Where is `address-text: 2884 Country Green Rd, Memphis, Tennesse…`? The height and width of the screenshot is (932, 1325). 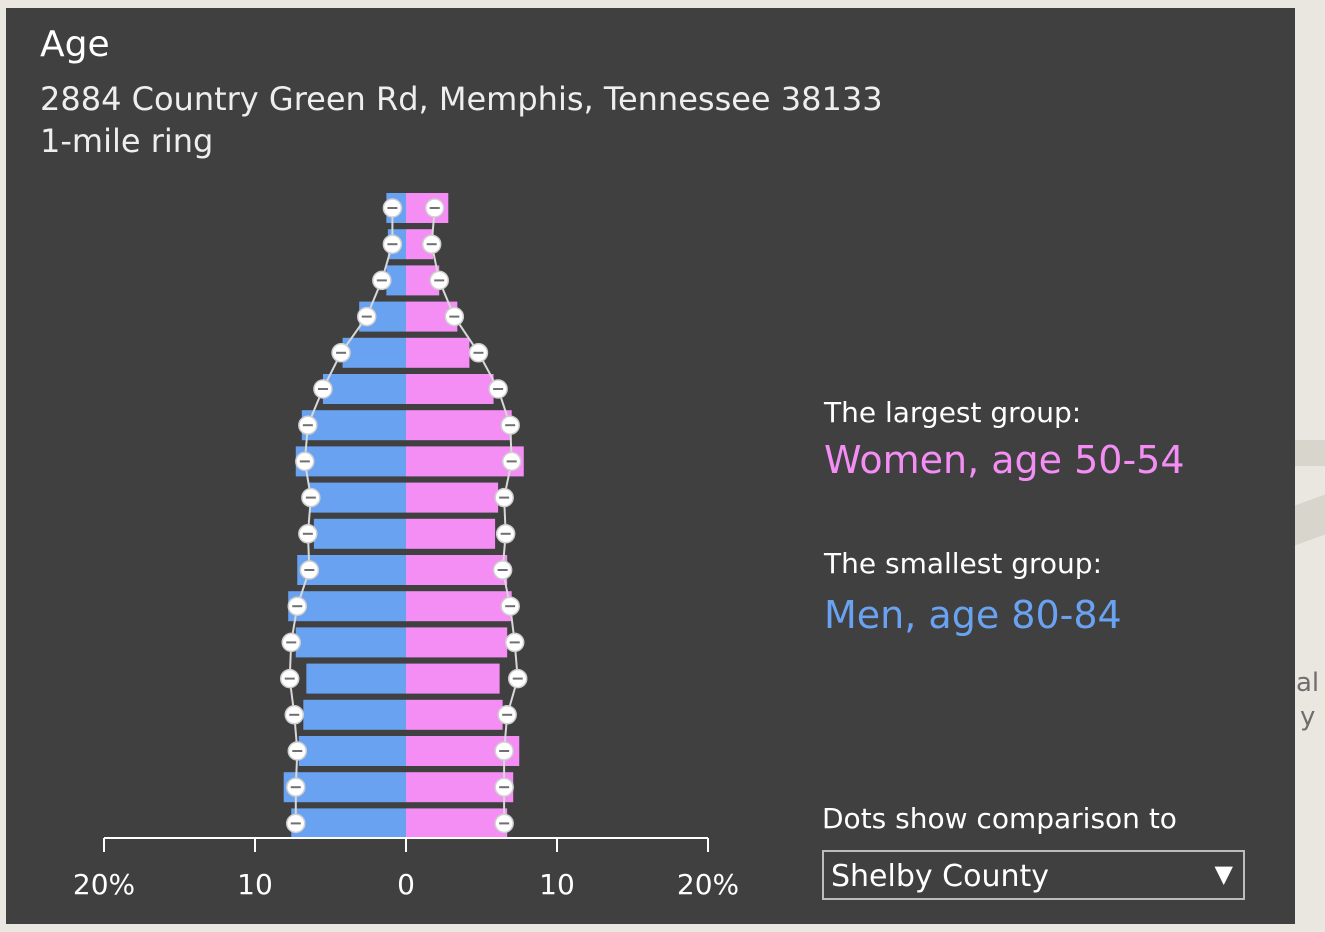
address-text: 2884 Country Green Rd, Memphis, Tennesse… is located at coordinates (461, 99).